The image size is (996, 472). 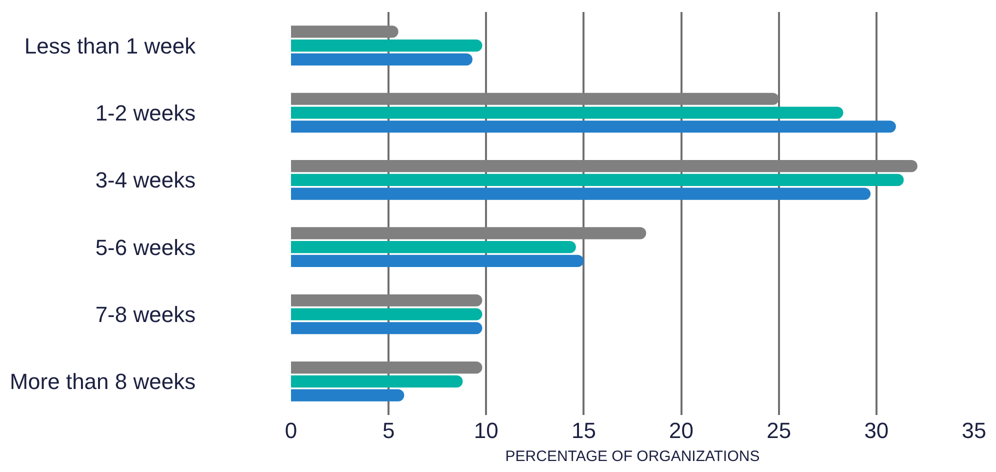 What do you see at coordinates (291, 430) in the screenshot?
I see `x-tick-label: 0` at bounding box center [291, 430].